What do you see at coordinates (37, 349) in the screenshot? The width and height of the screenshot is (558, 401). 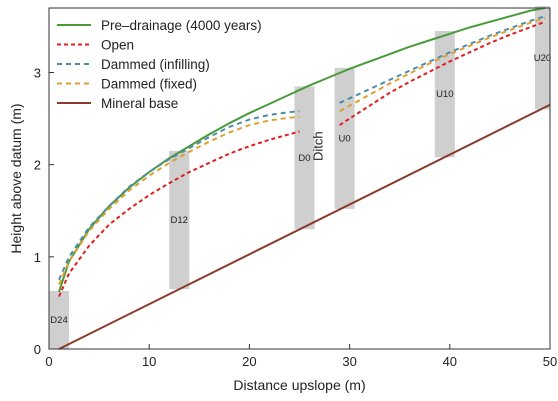 I see `y-tick-label: 0` at bounding box center [37, 349].